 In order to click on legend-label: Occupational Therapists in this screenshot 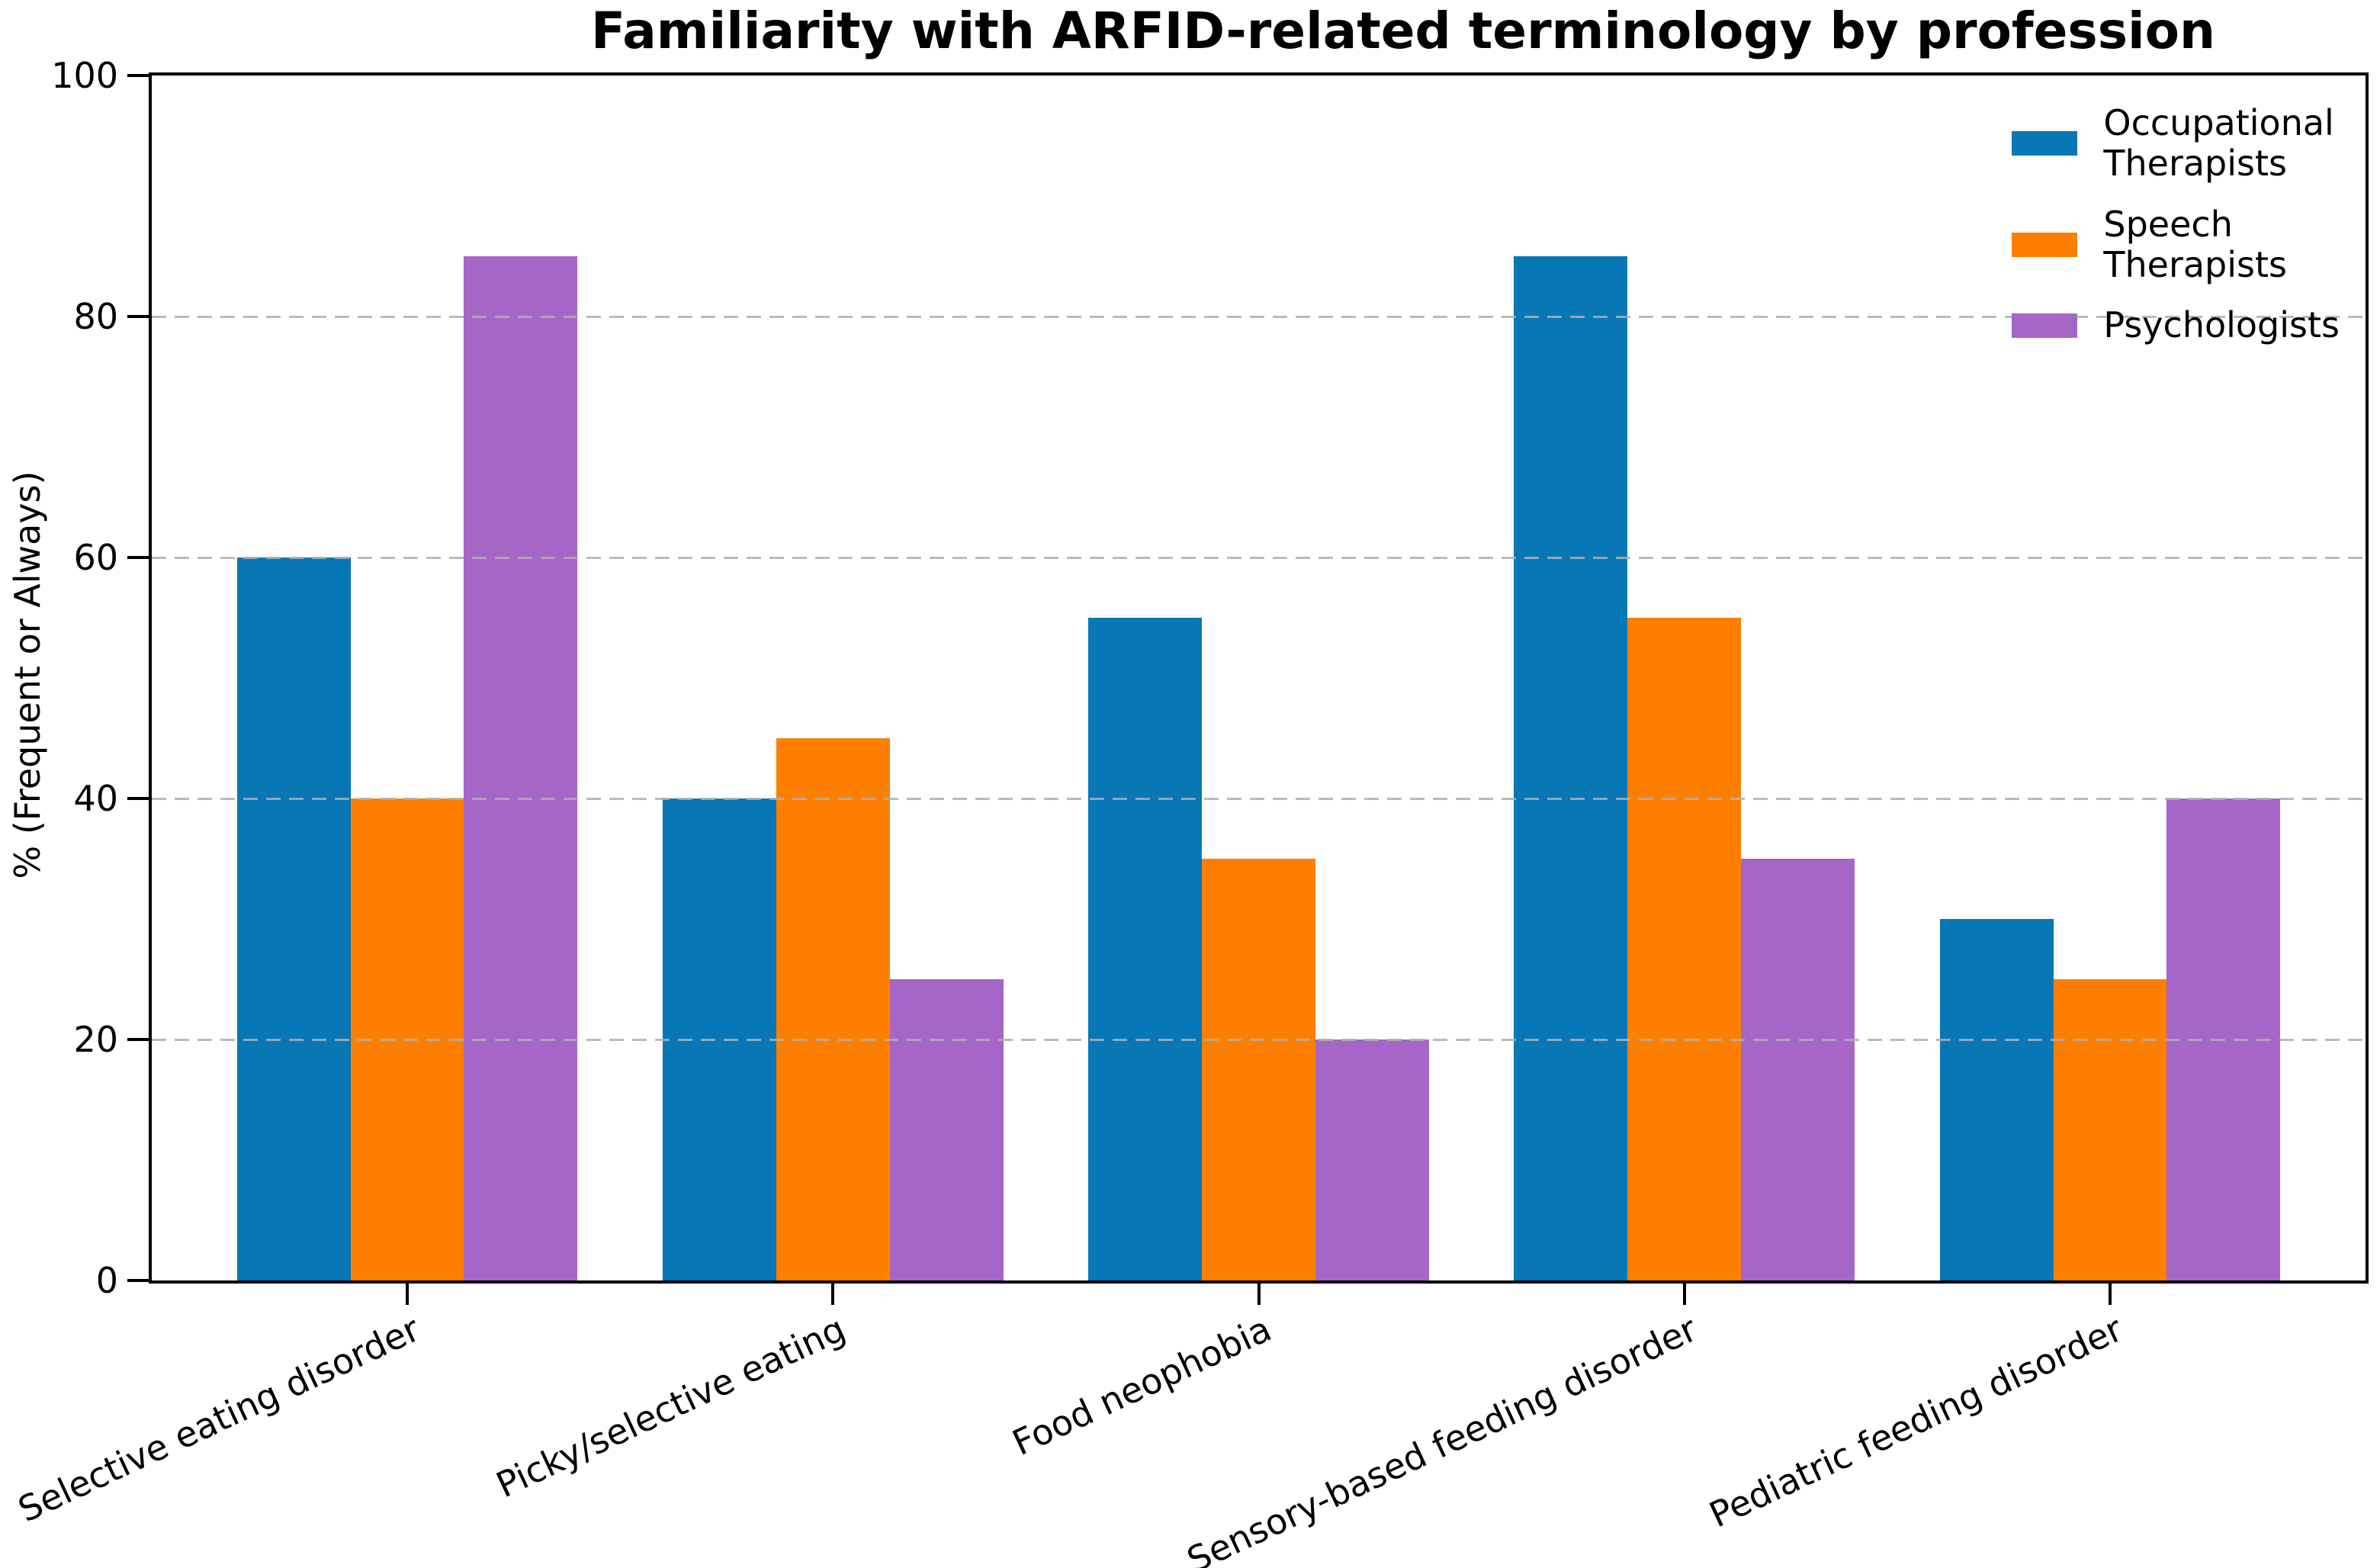, I will do `click(2218, 143)`.